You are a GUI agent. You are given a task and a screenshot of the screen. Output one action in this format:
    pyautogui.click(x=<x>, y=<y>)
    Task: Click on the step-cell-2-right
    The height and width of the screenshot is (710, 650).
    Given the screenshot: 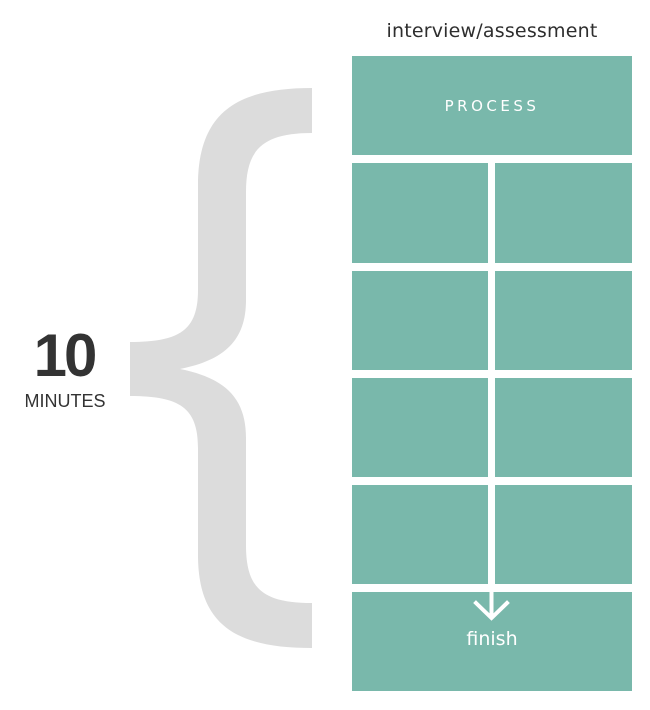 What is the action you would take?
    pyautogui.click(x=563, y=320)
    